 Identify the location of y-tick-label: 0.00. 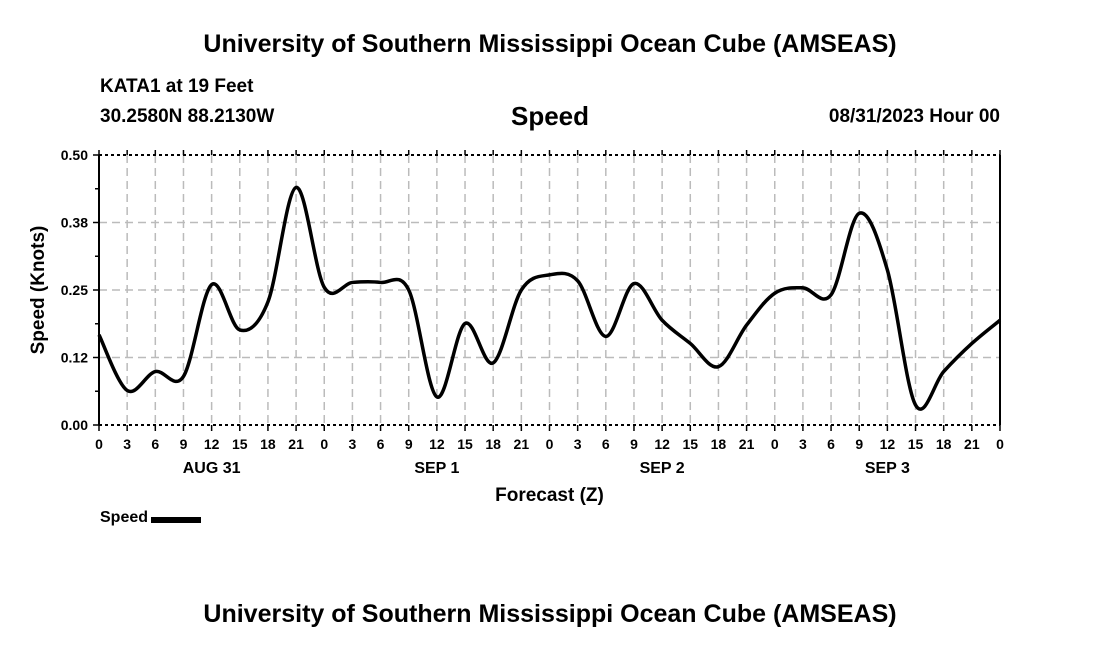
(74, 425).